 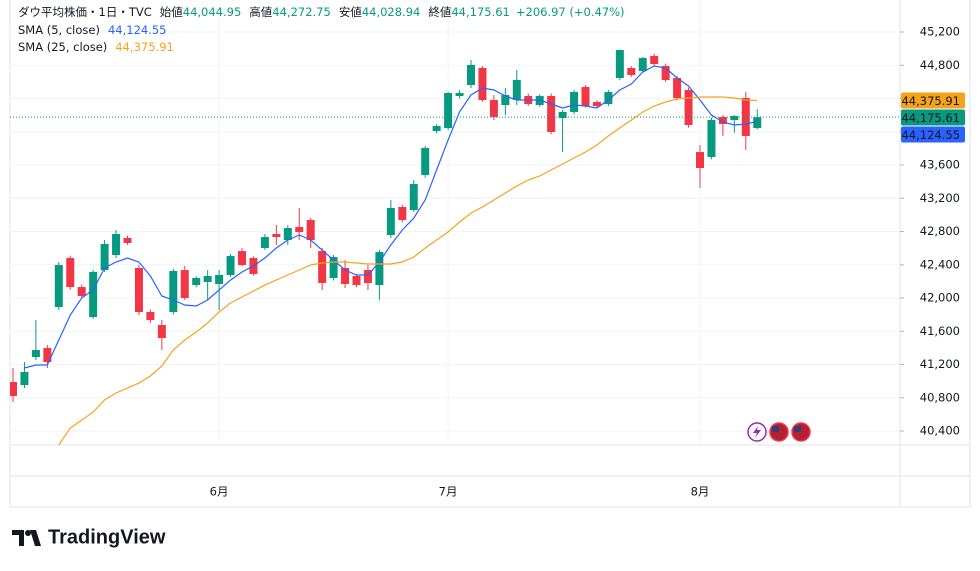 What do you see at coordinates (930, 101) in the screenshot?
I see `price-pill-label: 44,375.91` at bounding box center [930, 101].